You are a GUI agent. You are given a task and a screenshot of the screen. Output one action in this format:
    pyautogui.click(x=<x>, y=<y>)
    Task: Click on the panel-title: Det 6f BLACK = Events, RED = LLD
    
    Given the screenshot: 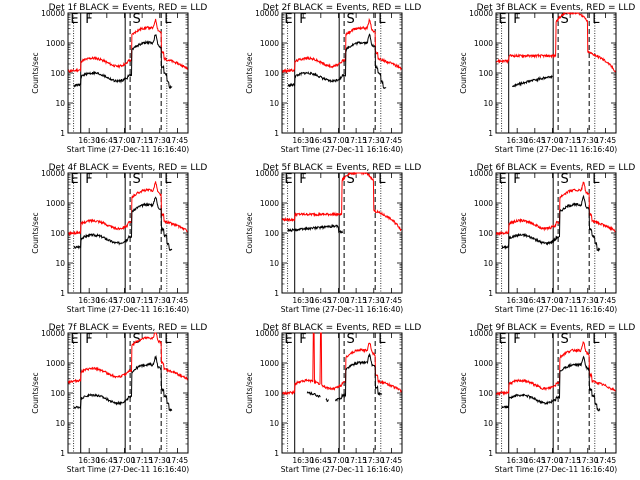 What is the action you would take?
    pyautogui.click(x=556, y=168)
    